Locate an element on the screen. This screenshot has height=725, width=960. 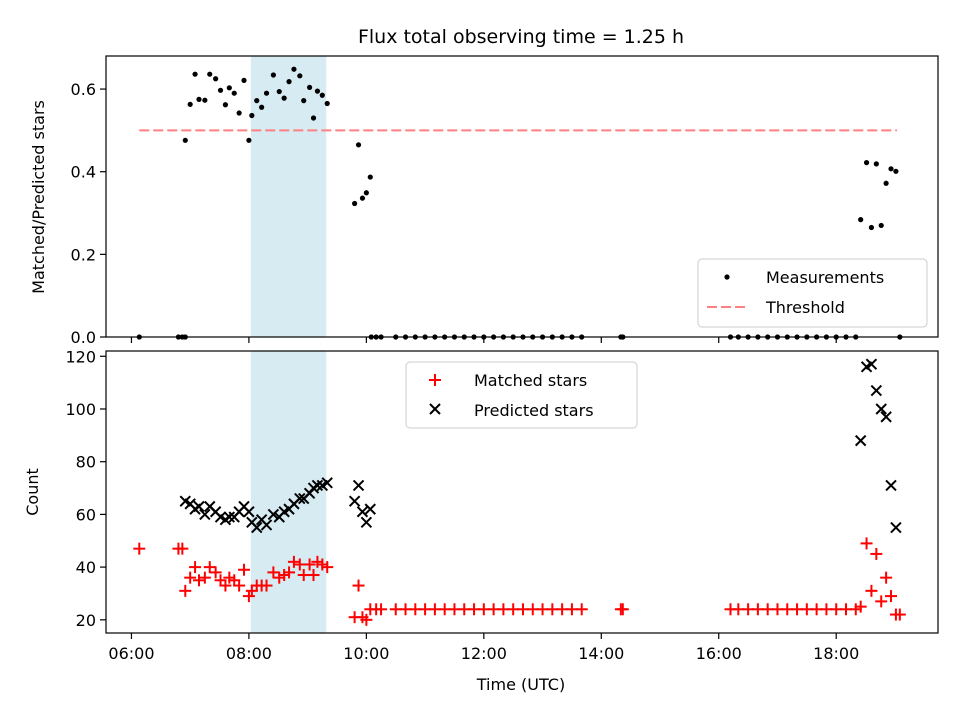
bottom-legend-box is located at coordinates (521, 395).